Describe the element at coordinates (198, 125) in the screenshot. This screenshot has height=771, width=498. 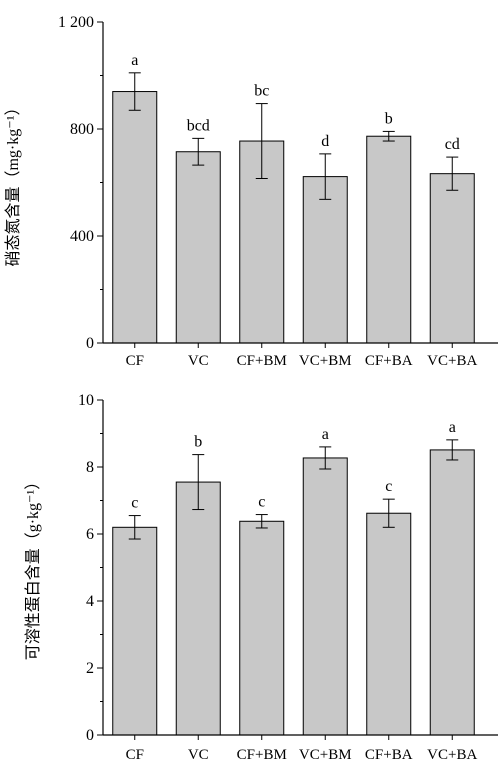
I see `significance-letter: bcd` at that location.